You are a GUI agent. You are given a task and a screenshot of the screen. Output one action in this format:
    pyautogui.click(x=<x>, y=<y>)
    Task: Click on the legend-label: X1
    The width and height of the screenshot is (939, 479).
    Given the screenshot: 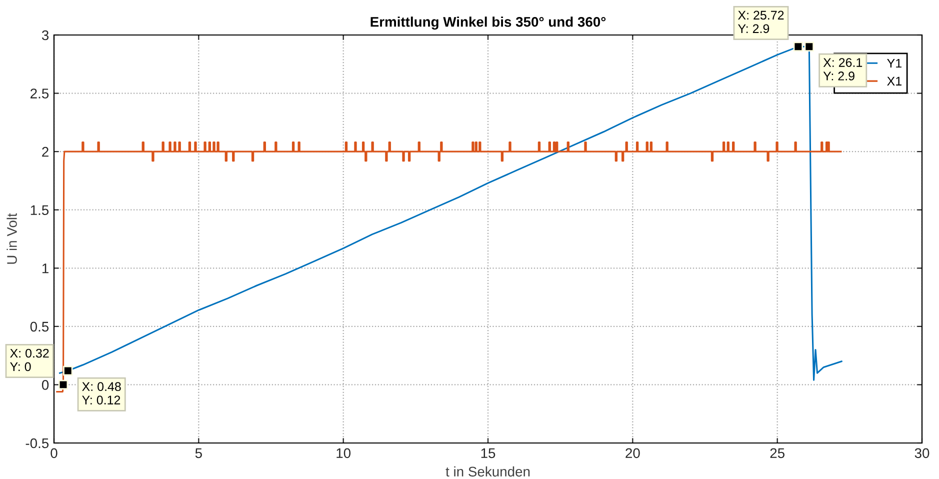 What is the action you would take?
    pyautogui.click(x=894, y=81)
    